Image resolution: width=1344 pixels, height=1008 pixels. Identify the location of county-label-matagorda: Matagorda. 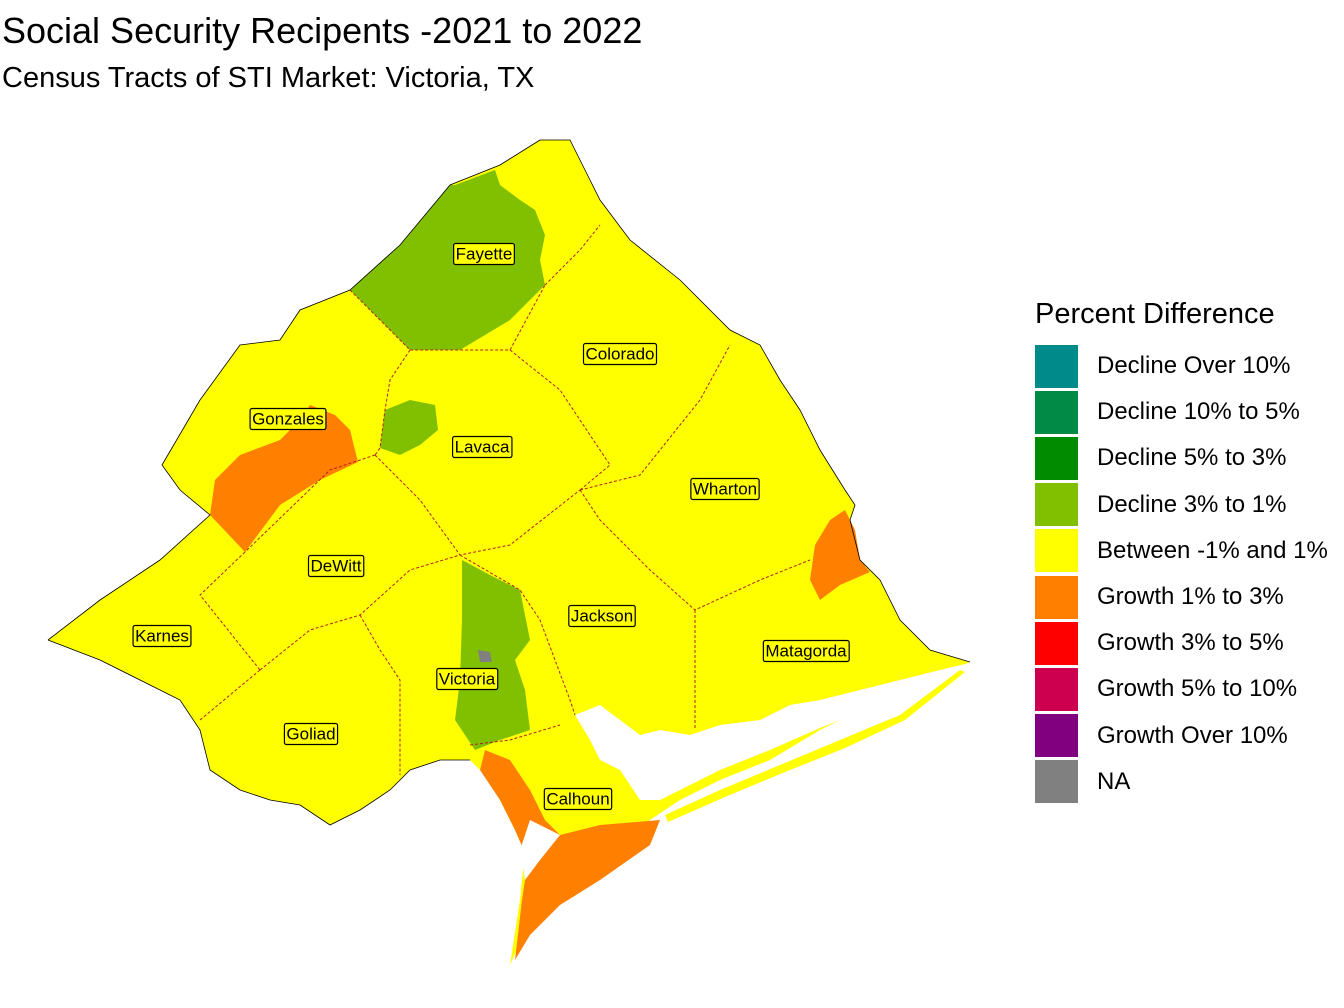
(806, 651).